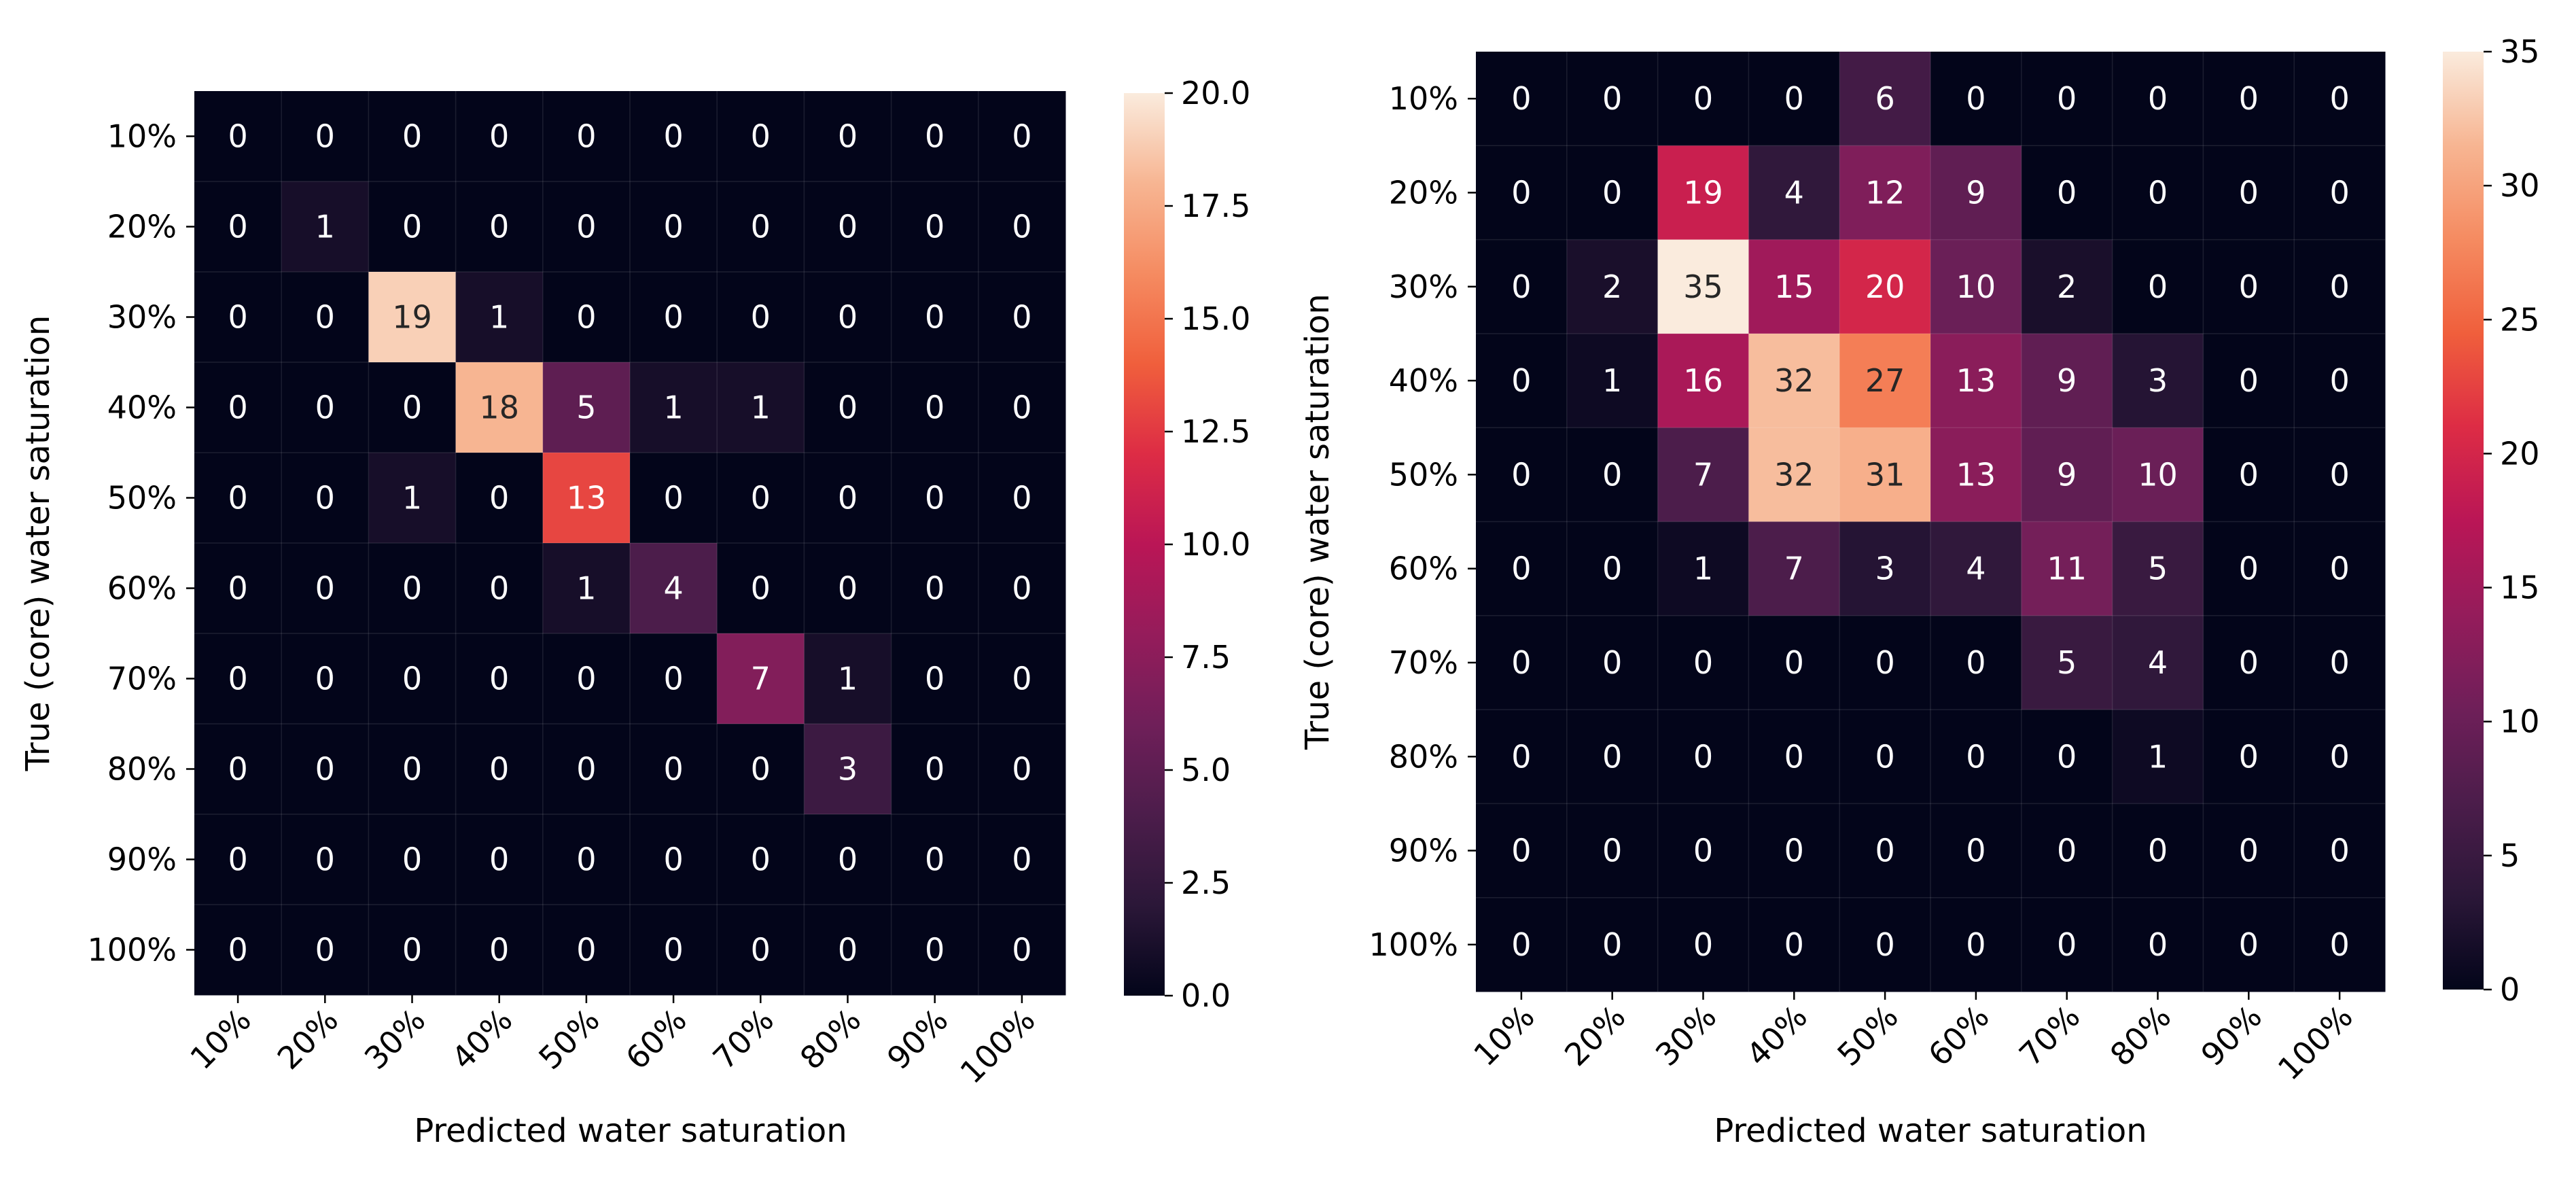  I want to click on colorbar-tick-label: 30, so click(2520, 186).